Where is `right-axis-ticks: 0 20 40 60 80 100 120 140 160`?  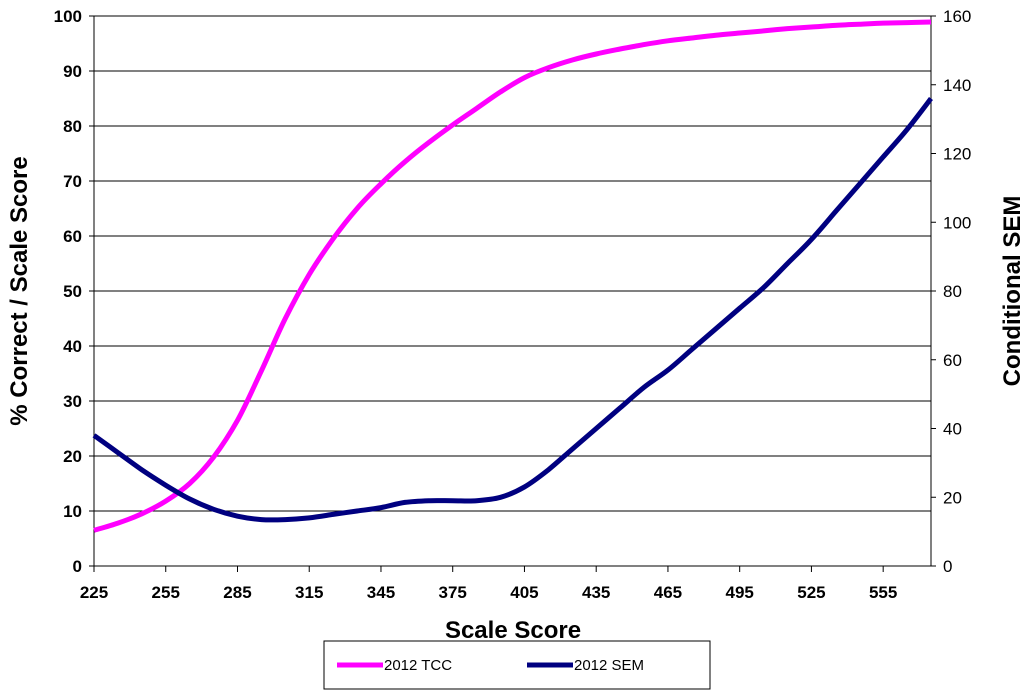
right-axis-ticks: 0 20 40 60 80 100 120 140 160 is located at coordinates (951, 291).